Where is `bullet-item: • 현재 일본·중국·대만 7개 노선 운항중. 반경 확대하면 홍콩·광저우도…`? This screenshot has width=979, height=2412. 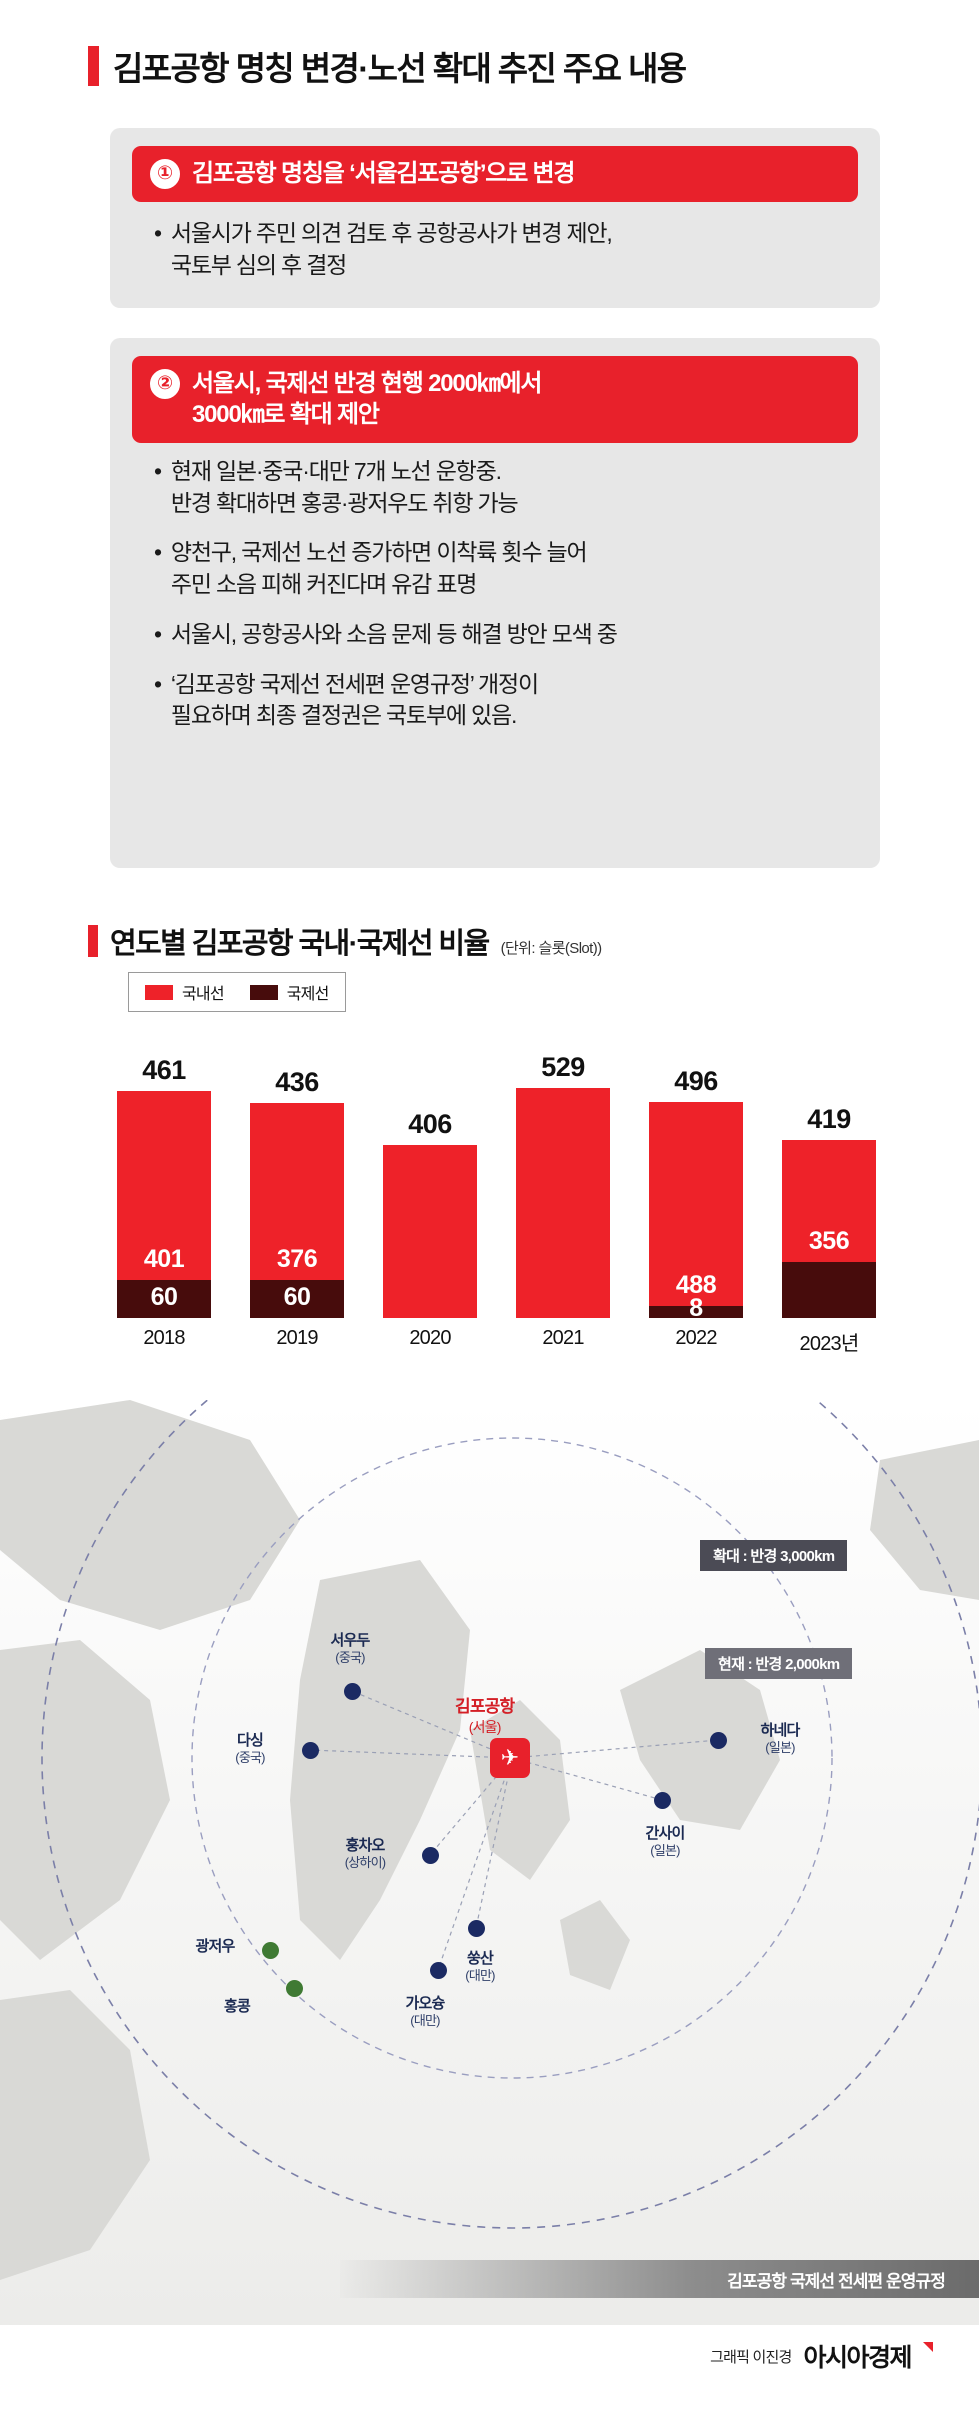
bullet-item: • 현재 일본·중국·대만 7개 노선 운항중. 반경 확대하면 홍콩·광저우도… is located at coordinates (505, 487).